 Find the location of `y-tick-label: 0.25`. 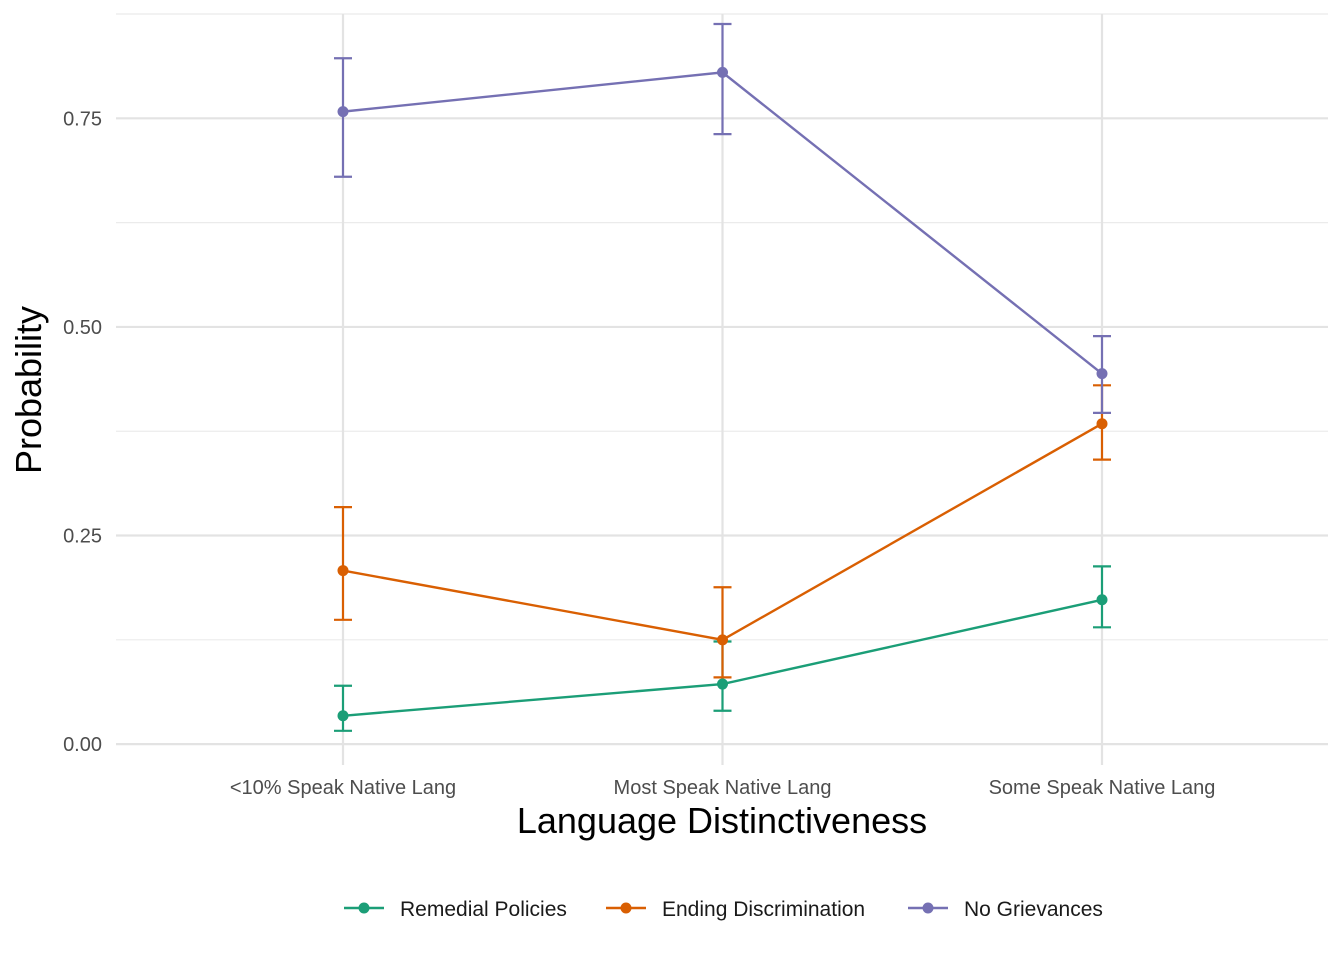

y-tick-label: 0.25 is located at coordinates (82, 537).